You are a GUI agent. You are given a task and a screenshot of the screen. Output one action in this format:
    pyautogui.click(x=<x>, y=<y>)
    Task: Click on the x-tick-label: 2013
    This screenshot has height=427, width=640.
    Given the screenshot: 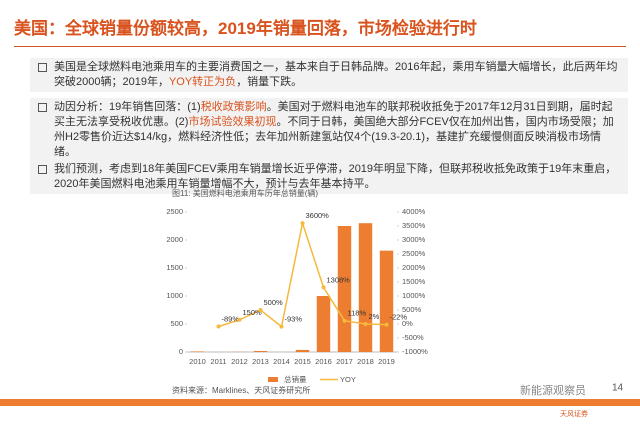 What is the action you would take?
    pyautogui.click(x=260, y=361)
    